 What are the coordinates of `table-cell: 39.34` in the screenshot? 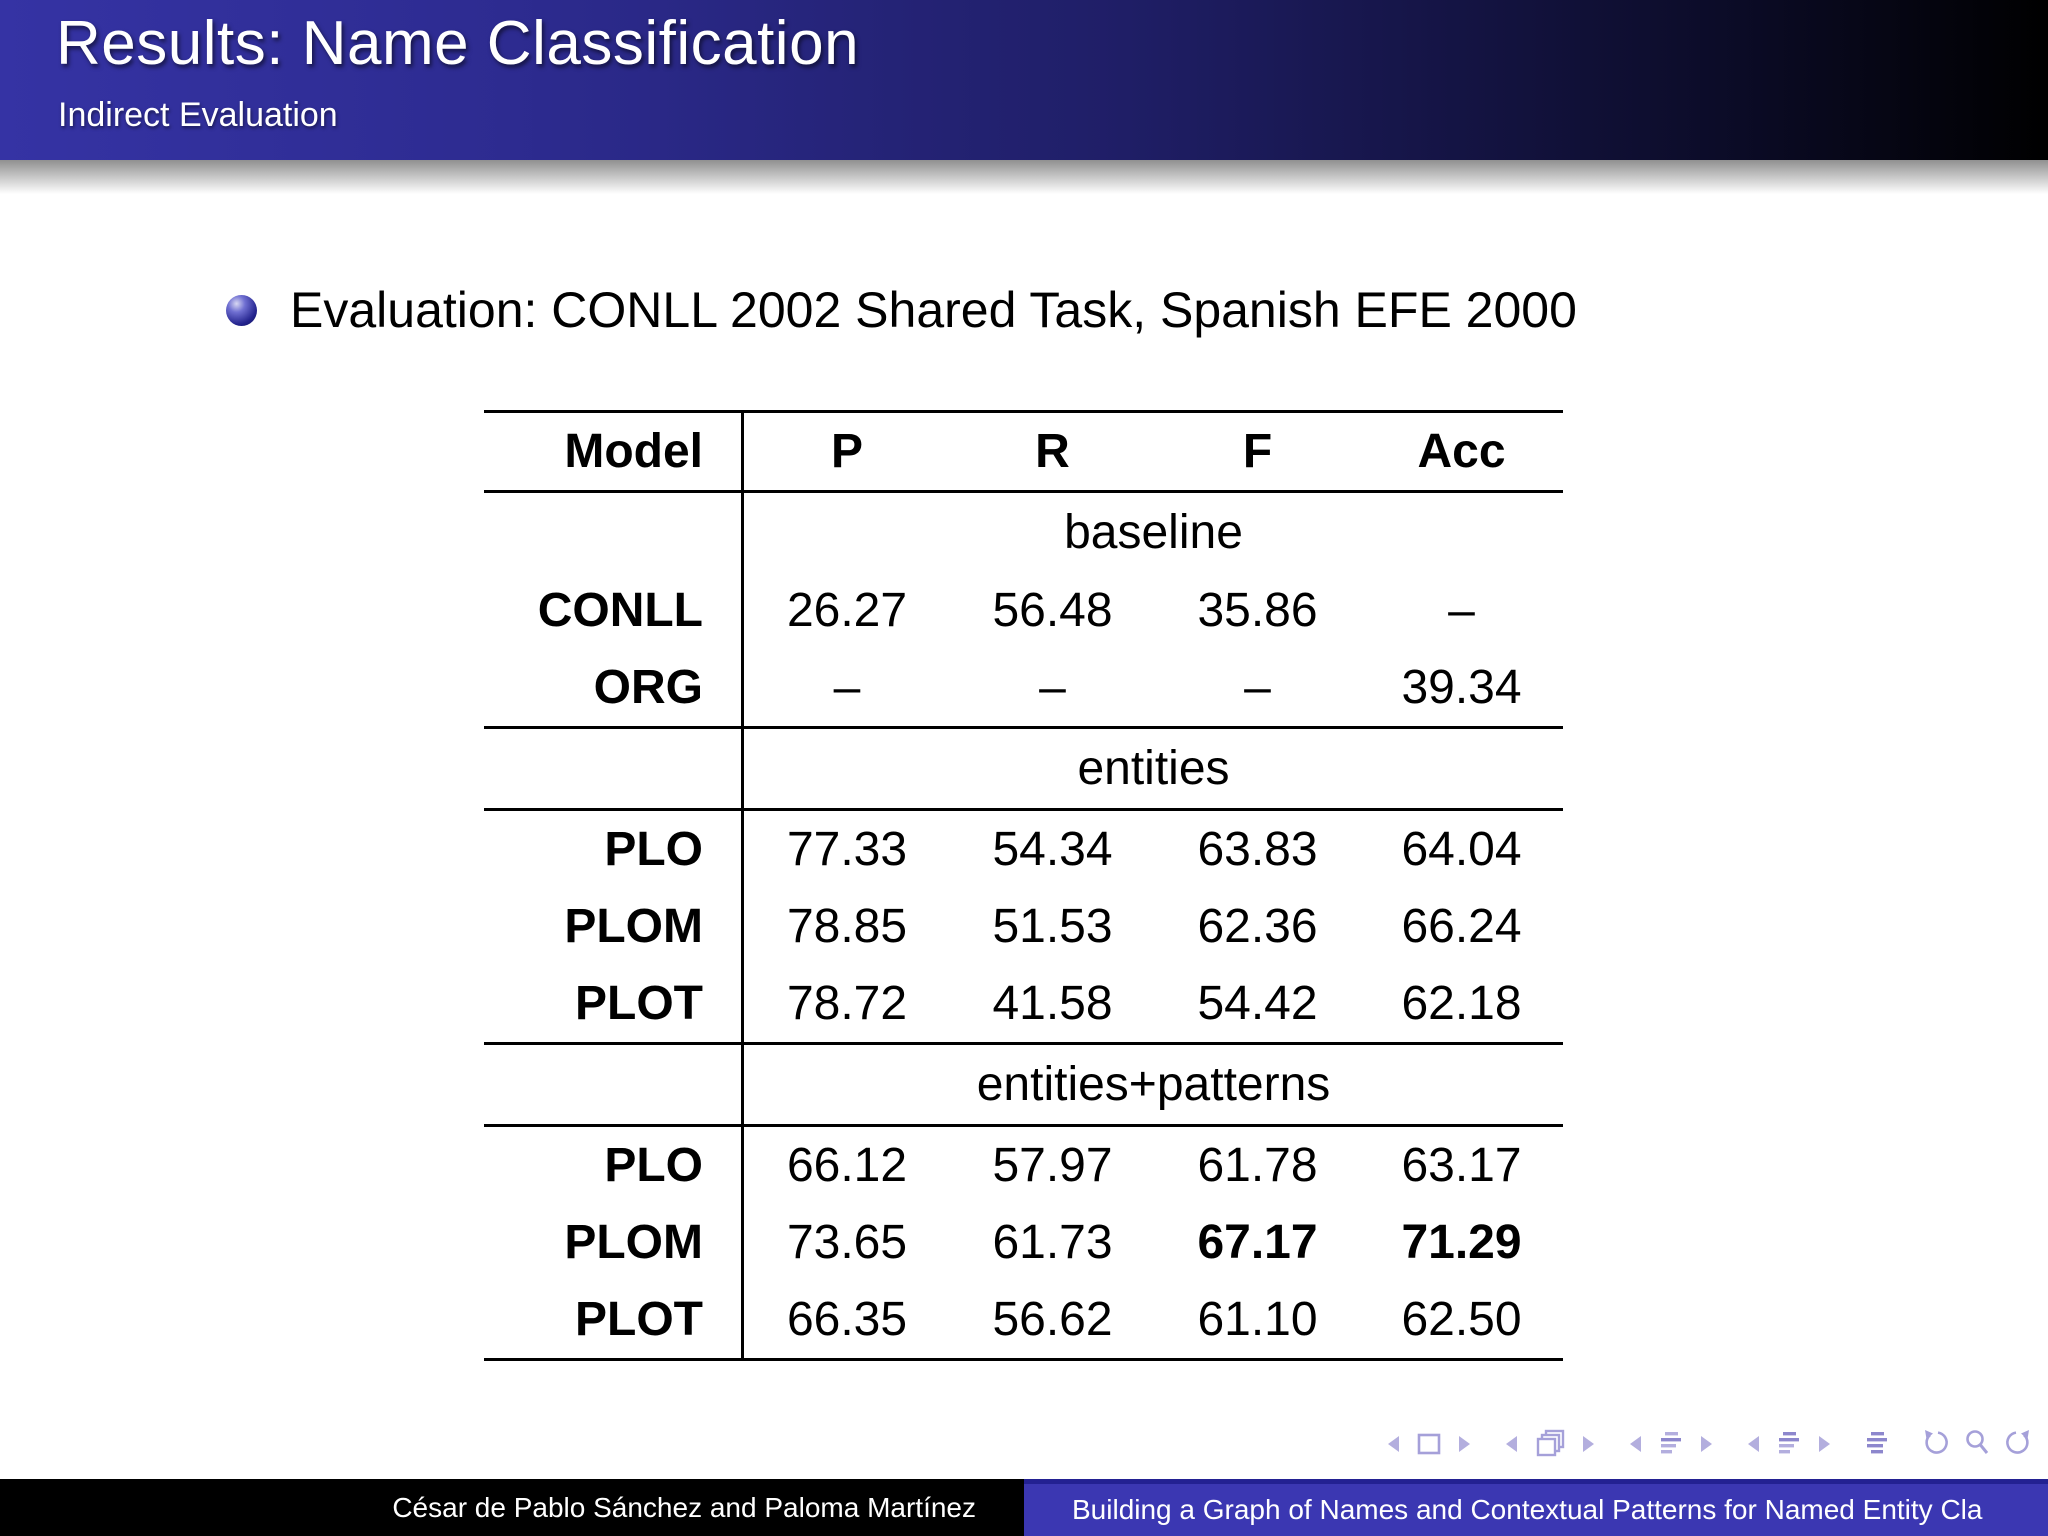 It's located at (1461, 687).